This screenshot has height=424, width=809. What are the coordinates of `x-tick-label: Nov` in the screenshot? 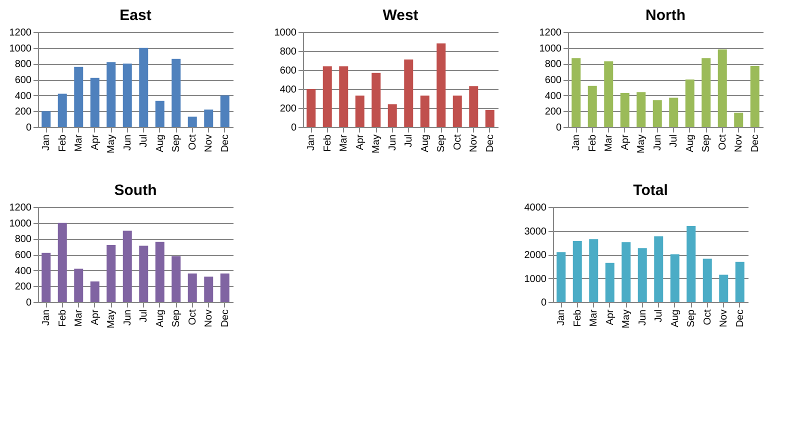 It's located at (724, 319).